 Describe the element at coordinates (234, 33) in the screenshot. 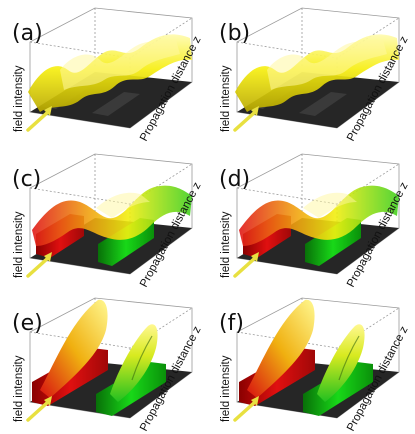

I see `panel-label: (b)` at that location.